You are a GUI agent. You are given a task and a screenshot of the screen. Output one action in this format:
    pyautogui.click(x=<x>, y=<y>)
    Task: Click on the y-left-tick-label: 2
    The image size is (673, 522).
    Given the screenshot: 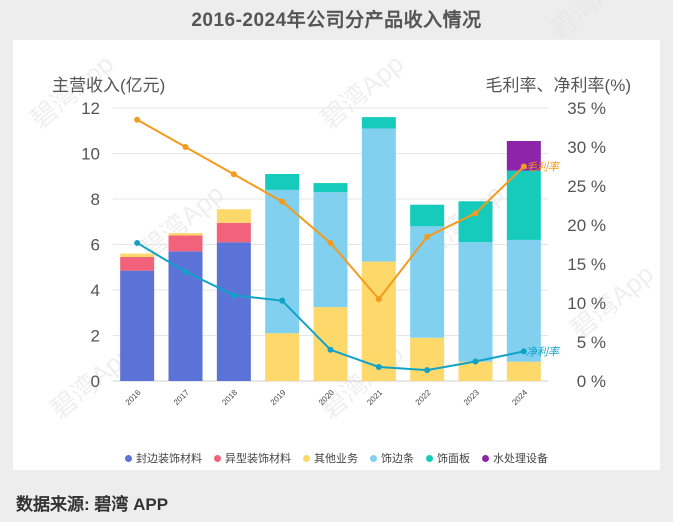 What is the action you would take?
    pyautogui.click(x=95, y=336)
    